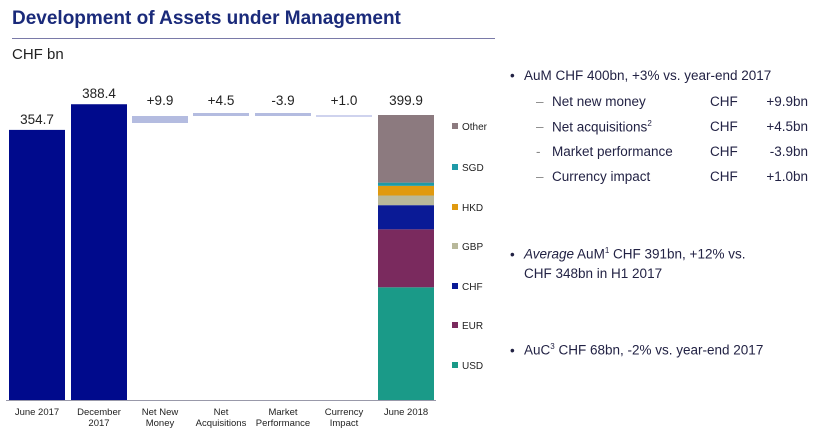 The width and height of the screenshot is (830, 437). I want to click on bullet-auc: • AuC3 CHF 68bn, -2% vs. year-end 2017, so click(636, 350).